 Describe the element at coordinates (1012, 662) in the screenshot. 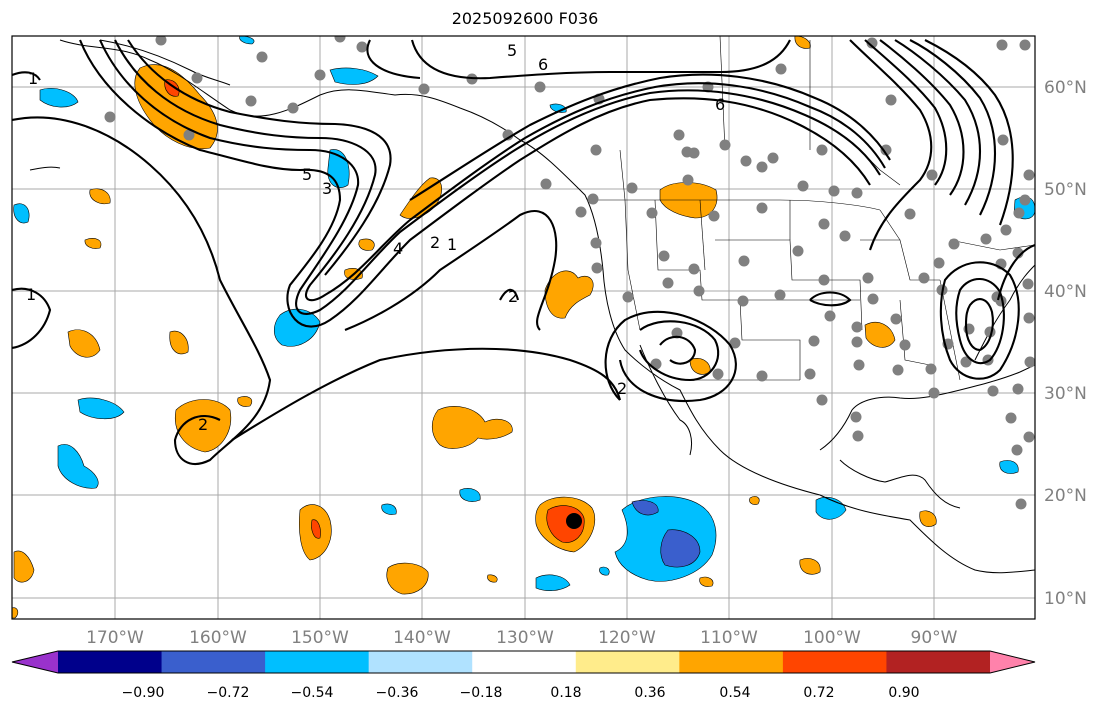

I see `colorbar-extend-high` at that location.